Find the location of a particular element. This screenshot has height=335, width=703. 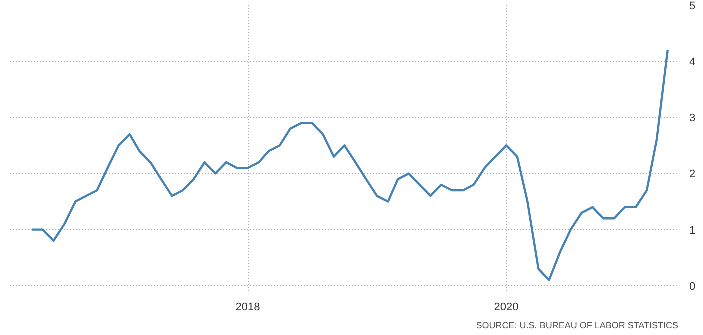

x-tick-label: 2018 is located at coordinates (248, 308).